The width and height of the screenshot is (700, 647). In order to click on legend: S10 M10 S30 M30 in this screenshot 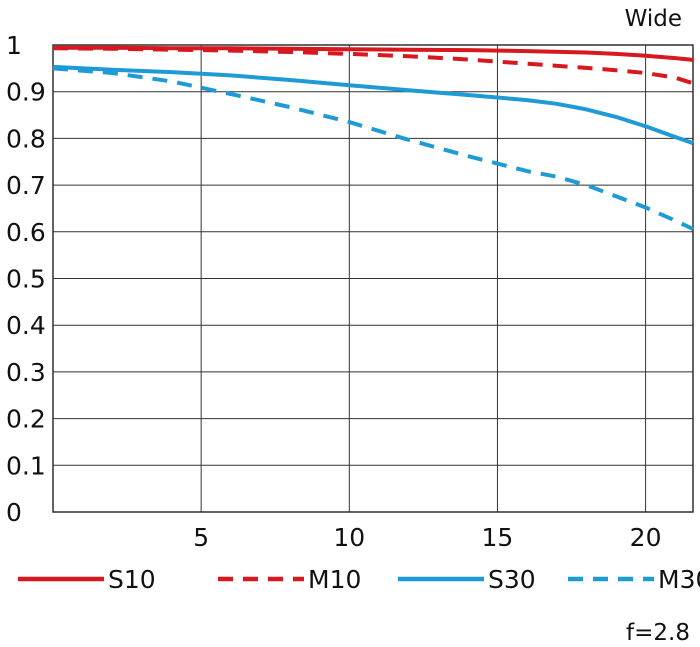, I will do `click(359, 579)`.